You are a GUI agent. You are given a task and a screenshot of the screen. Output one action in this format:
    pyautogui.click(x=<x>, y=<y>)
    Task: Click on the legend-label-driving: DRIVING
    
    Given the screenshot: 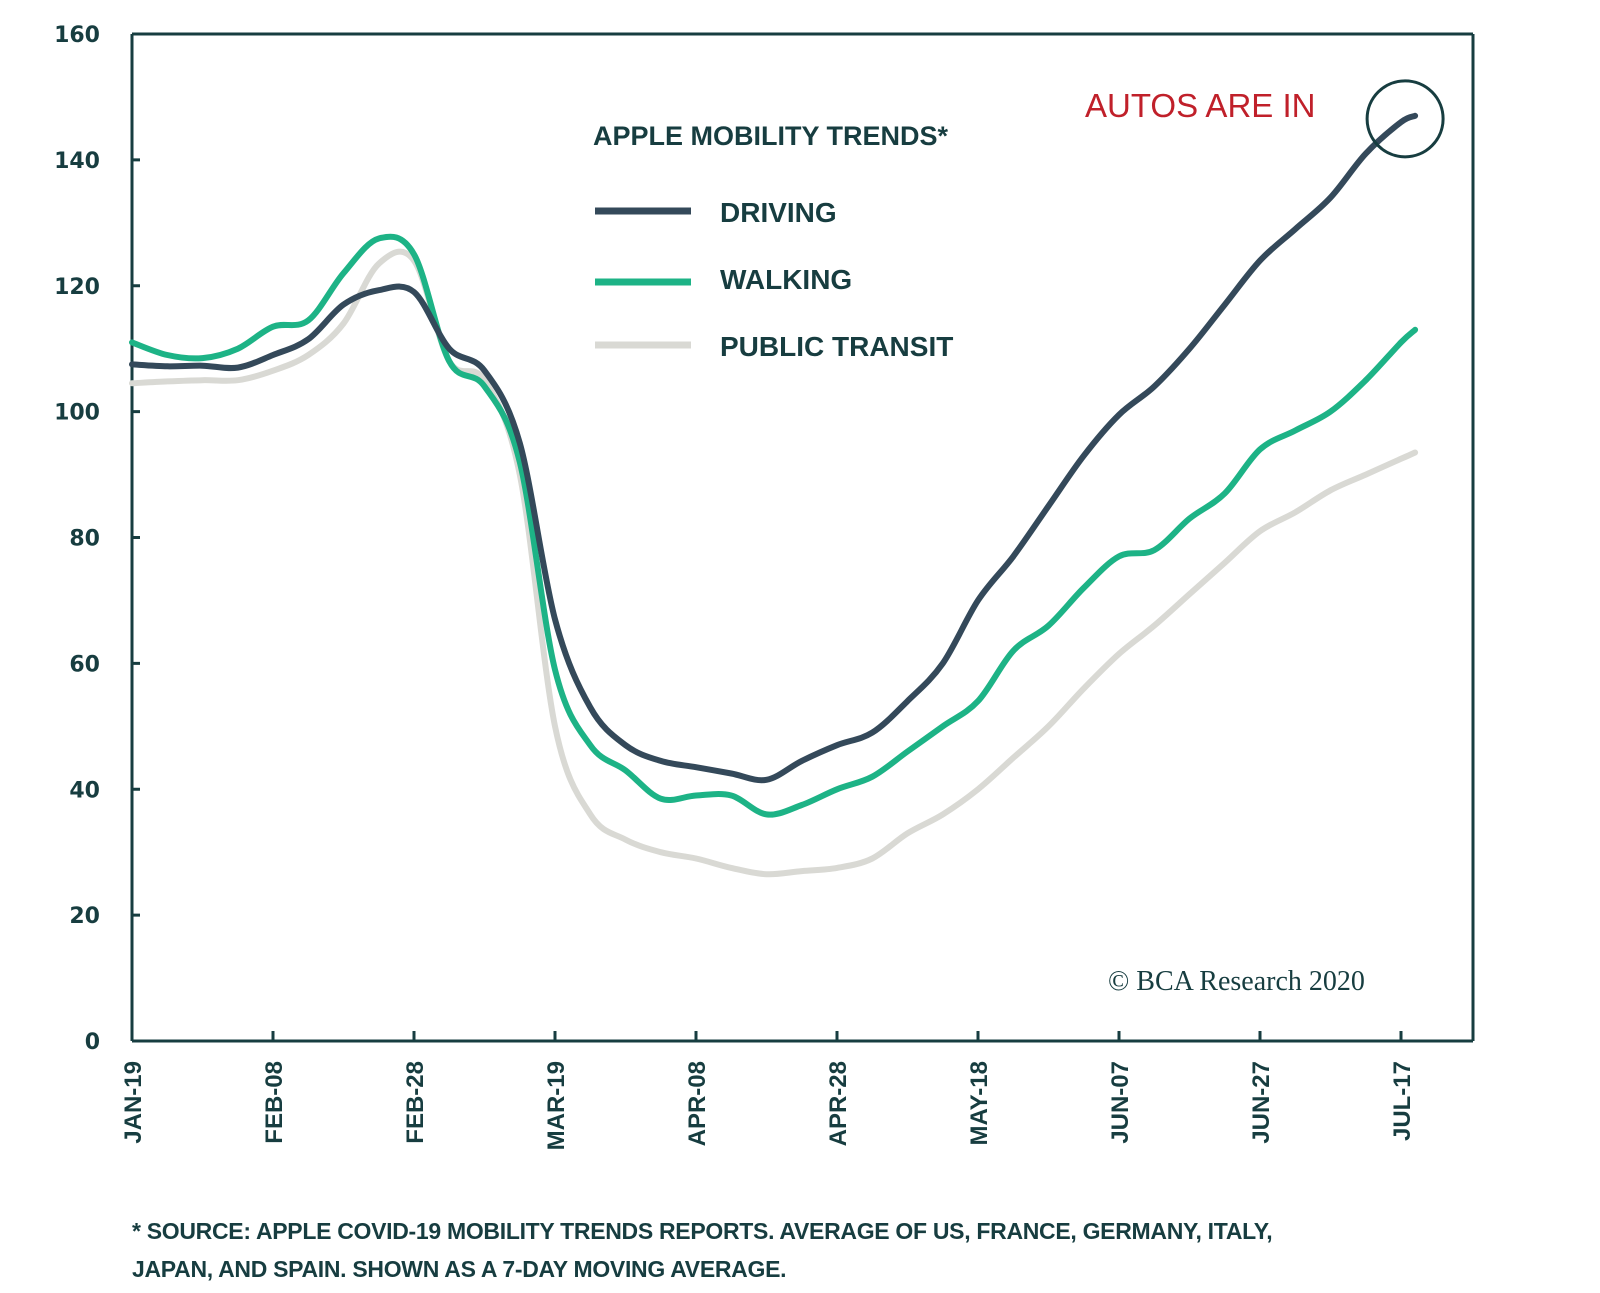 What is the action you would take?
    pyautogui.click(x=778, y=212)
    